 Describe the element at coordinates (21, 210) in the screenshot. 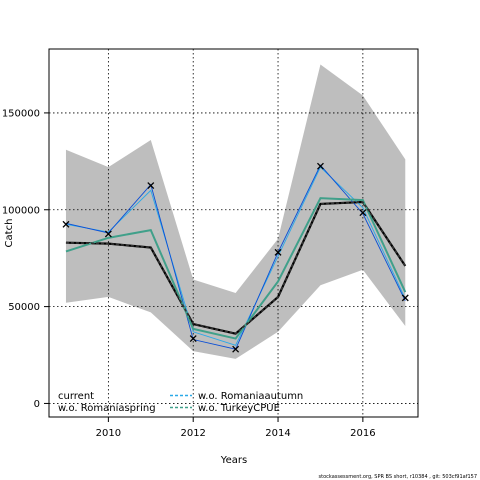

I see `y-tick-label: 100000` at that location.